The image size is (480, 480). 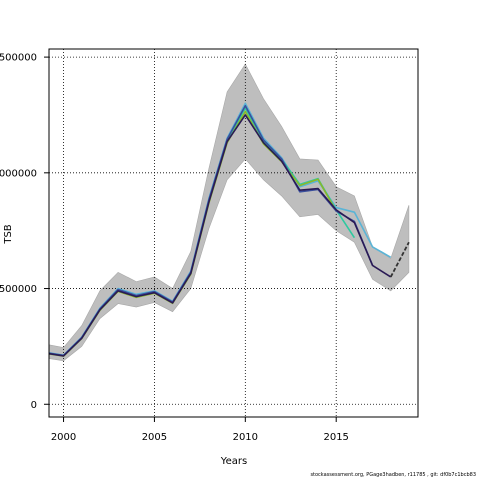 I want to click on y-tick-label: 1000000, so click(x=18, y=173).